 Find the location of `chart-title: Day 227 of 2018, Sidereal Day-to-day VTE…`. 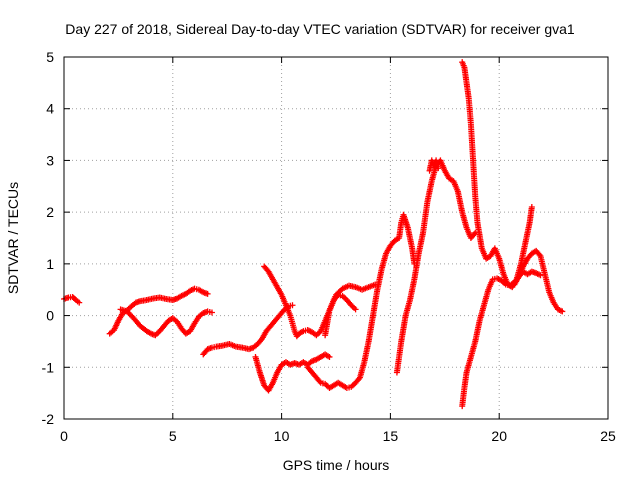

chart-title: Day 227 of 2018, Sidereal Day-to-day VTE… is located at coordinates (320, 29).